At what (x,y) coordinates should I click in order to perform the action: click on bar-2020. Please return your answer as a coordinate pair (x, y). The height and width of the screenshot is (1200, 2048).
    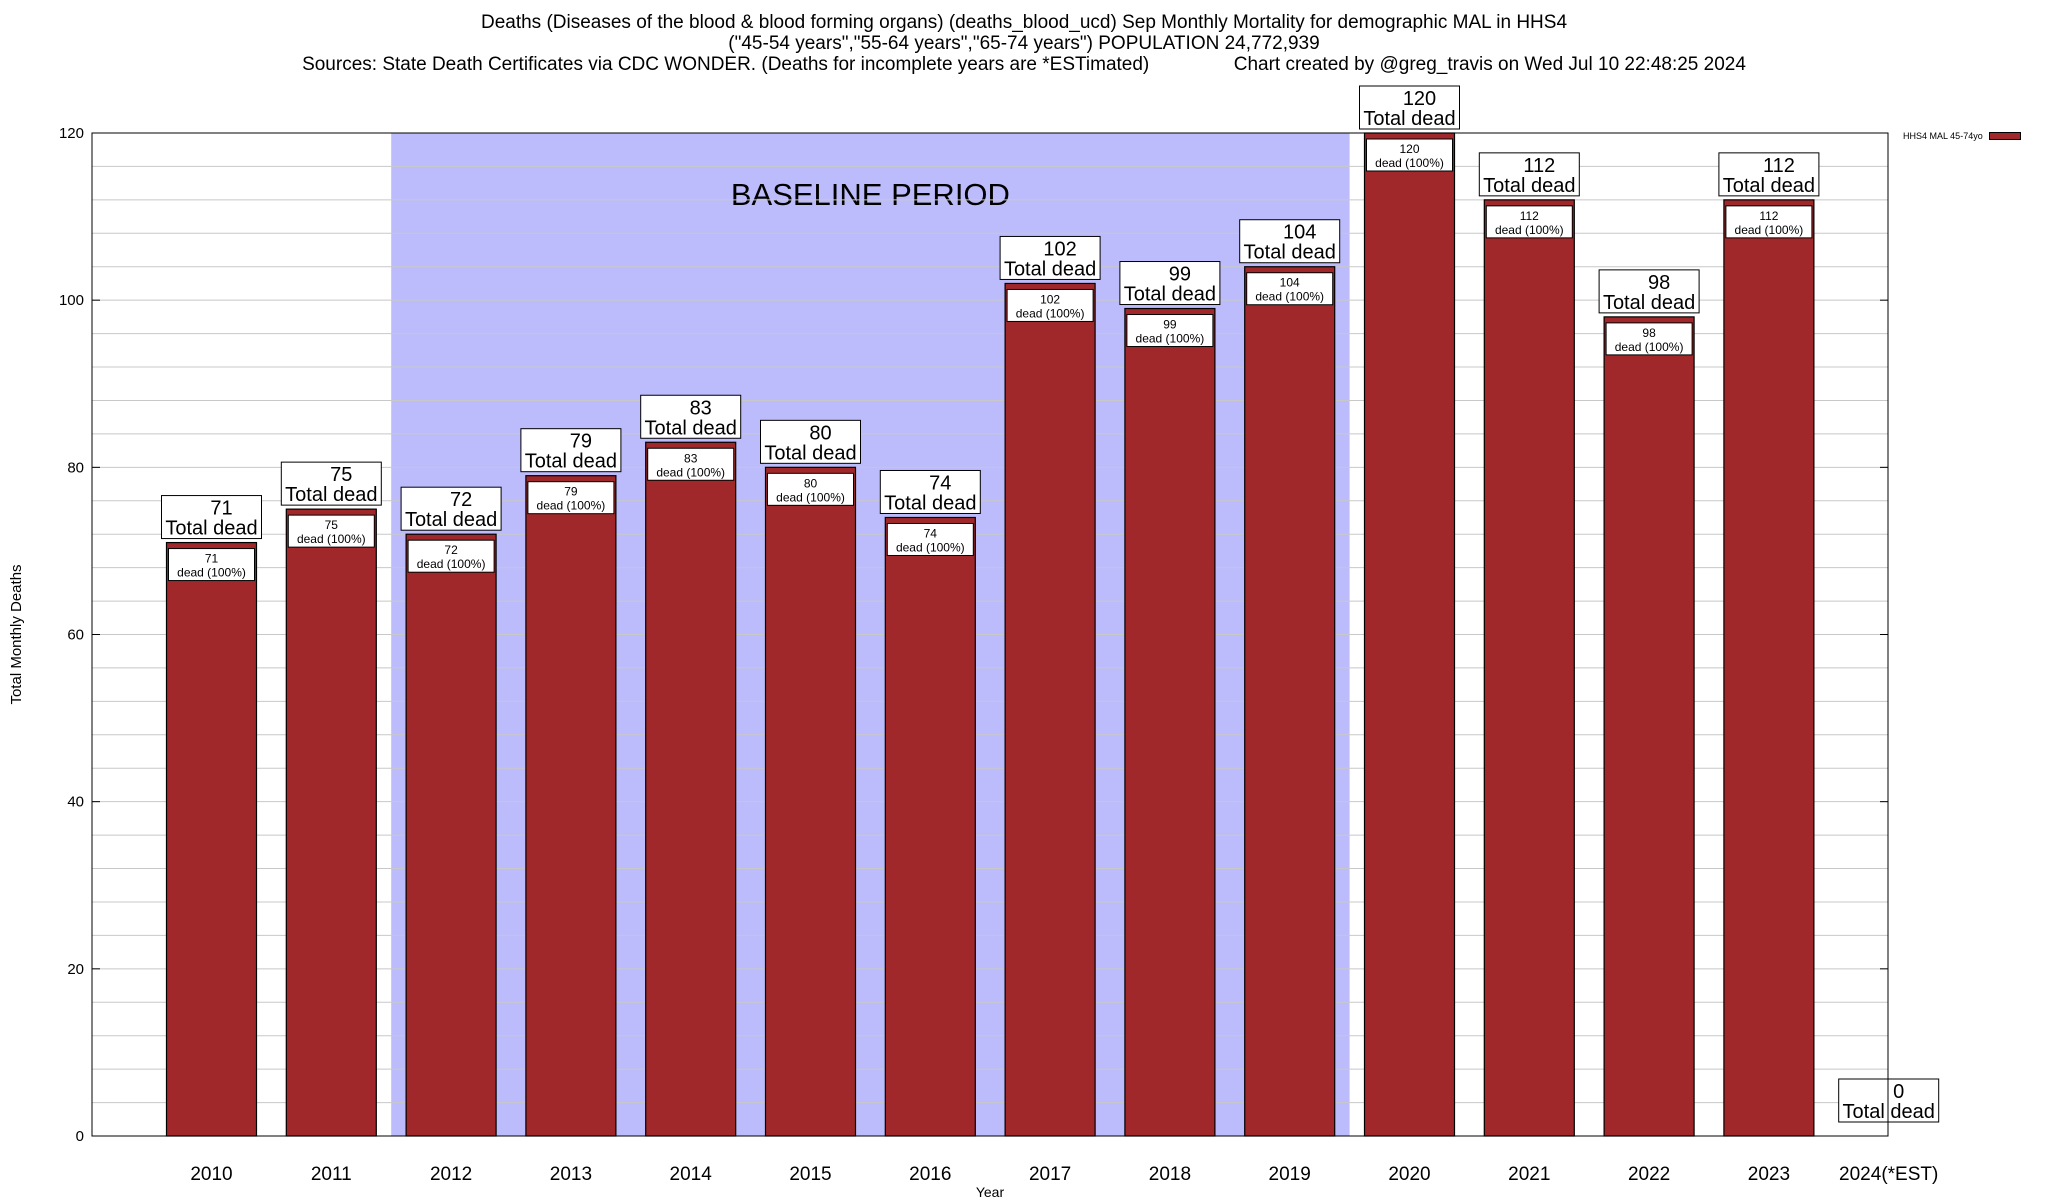
    Looking at the image, I should click on (1409, 634).